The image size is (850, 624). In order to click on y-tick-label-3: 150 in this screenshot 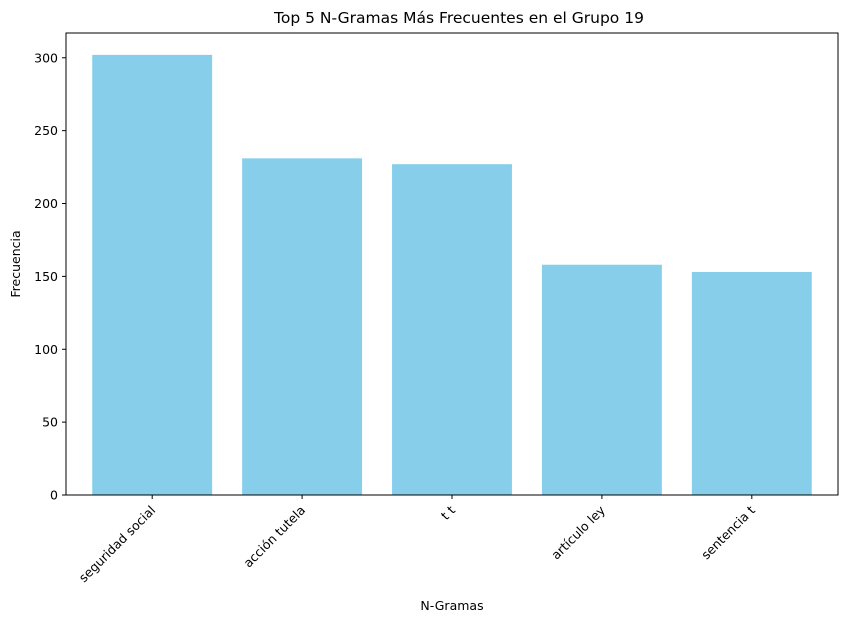, I will do `click(46, 276)`.